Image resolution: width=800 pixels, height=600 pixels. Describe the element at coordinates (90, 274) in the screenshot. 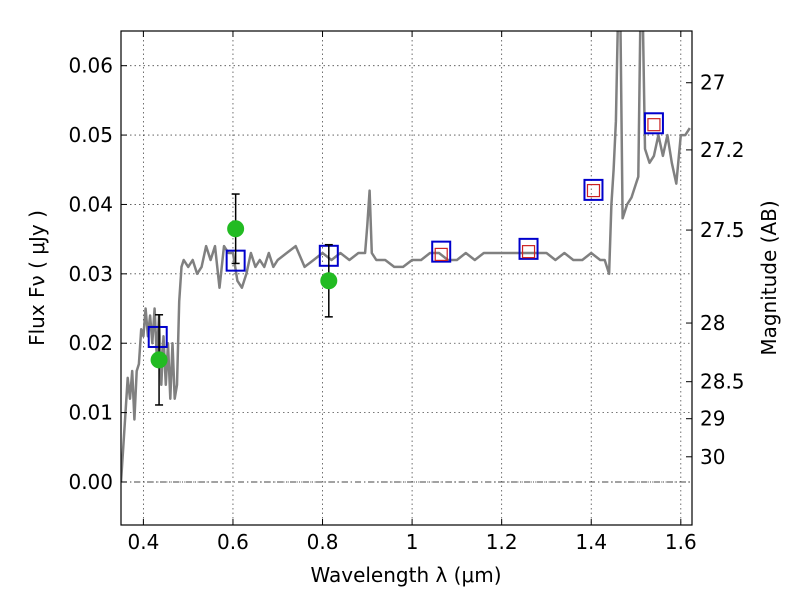

I see `y-tick-label: 0.03` at that location.